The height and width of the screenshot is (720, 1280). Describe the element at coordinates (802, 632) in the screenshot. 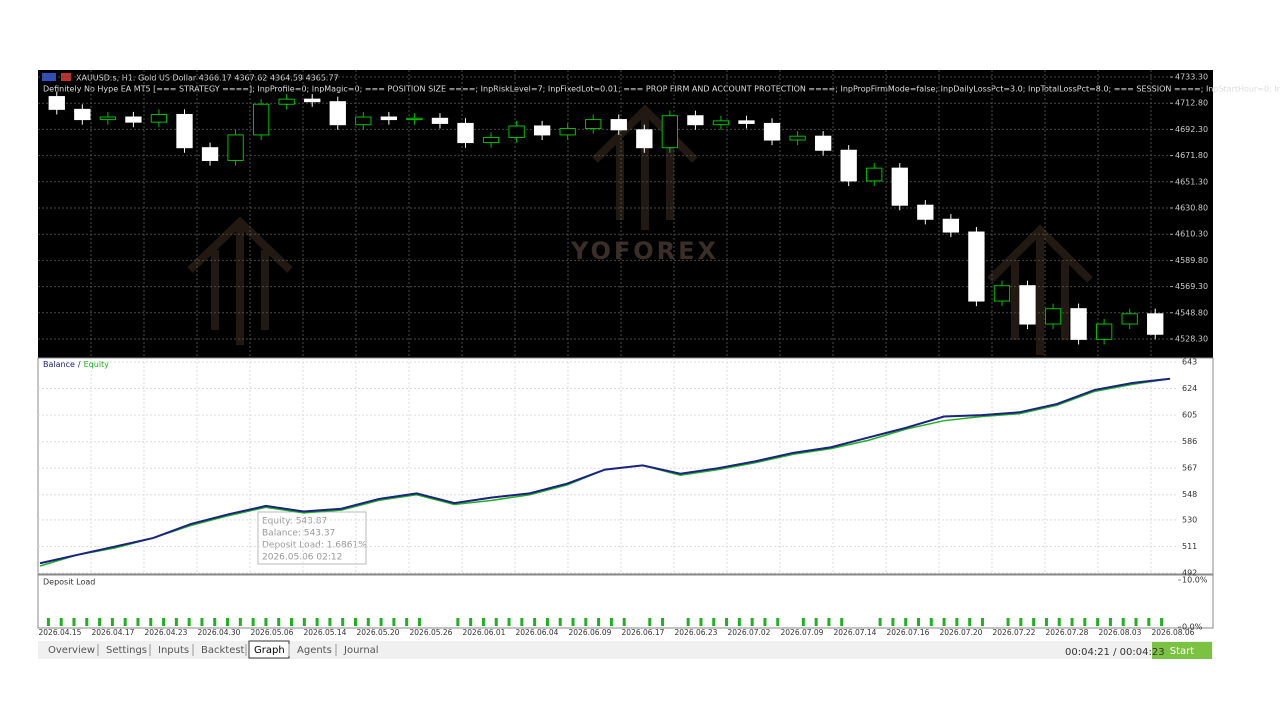

I see `x-date-label: 2026.07.09` at that location.